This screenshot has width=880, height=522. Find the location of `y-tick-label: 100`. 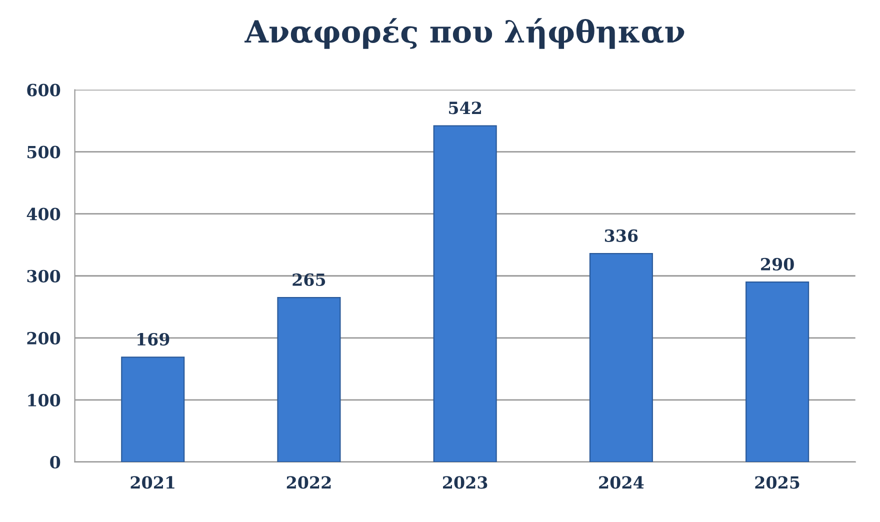

y-tick-label: 100 is located at coordinates (44, 400).